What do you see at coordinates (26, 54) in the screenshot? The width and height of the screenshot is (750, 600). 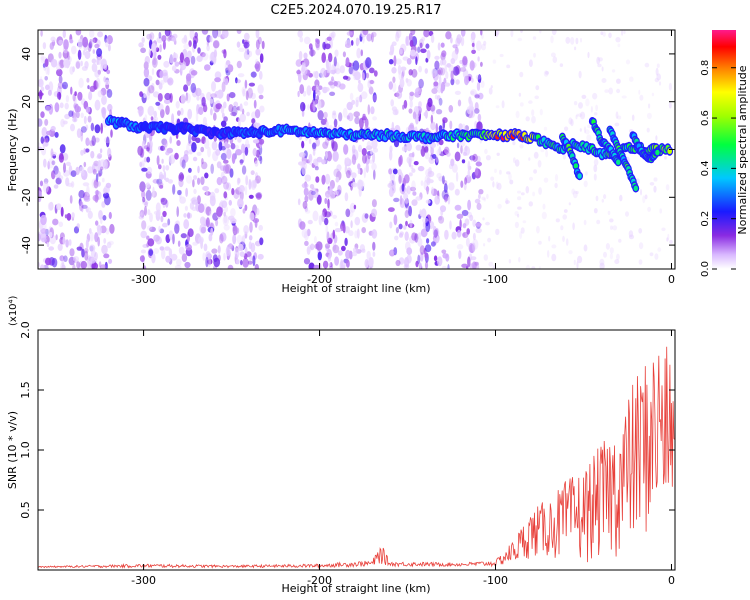 I see `y-tick-label: 40` at bounding box center [26, 54].